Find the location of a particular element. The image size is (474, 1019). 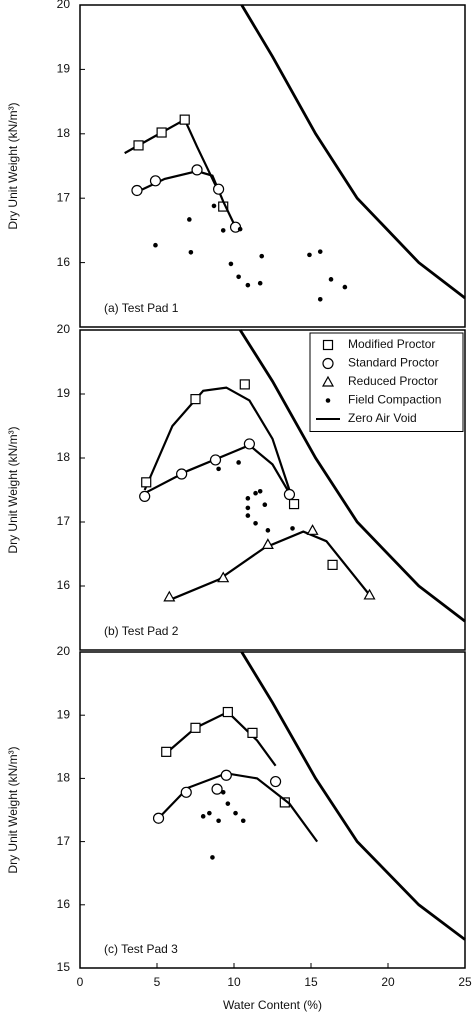

legend-label: Zero Air Void is located at coordinates (382, 418).